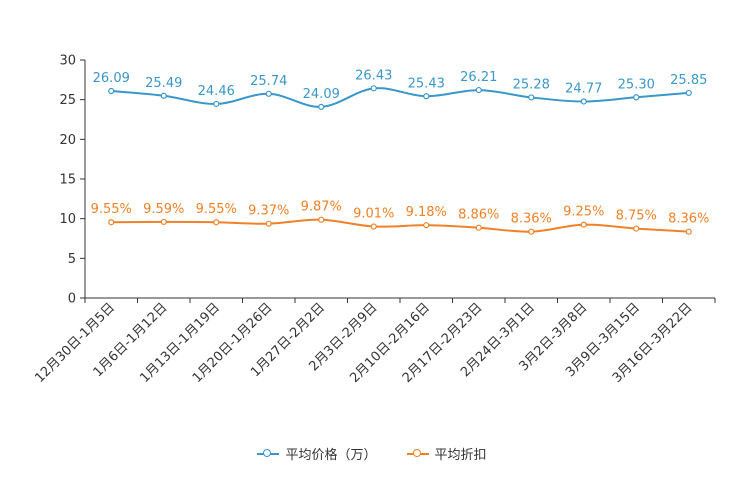 The height and width of the screenshot is (496, 744). I want to click on data-label: 8.75%, so click(636, 216).